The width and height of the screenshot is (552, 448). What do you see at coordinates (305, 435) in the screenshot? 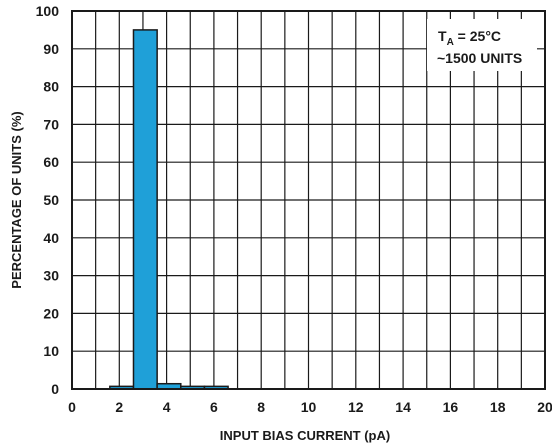
I see `x-axis-label: INPUT BIAS CURRENT (pA)` at bounding box center [305, 435].